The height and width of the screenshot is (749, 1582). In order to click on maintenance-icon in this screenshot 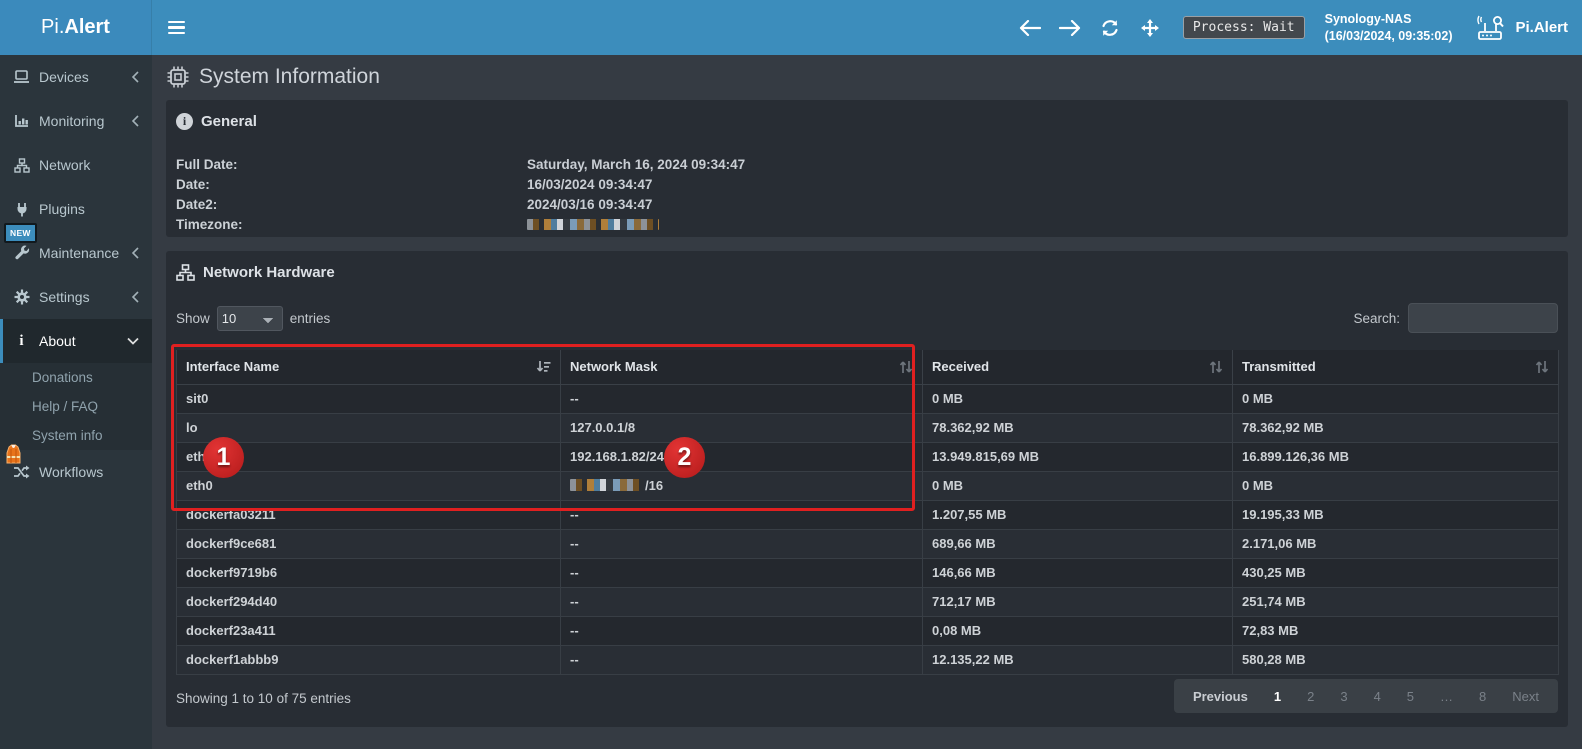, I will do `click(21, 253)`.